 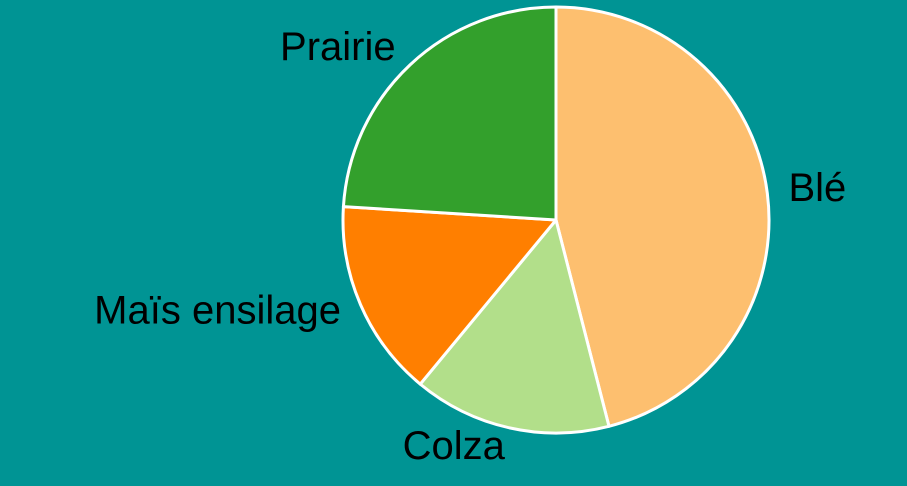 I want to click on slice-label: Maïs ensilage, so click(x=217, y=311).